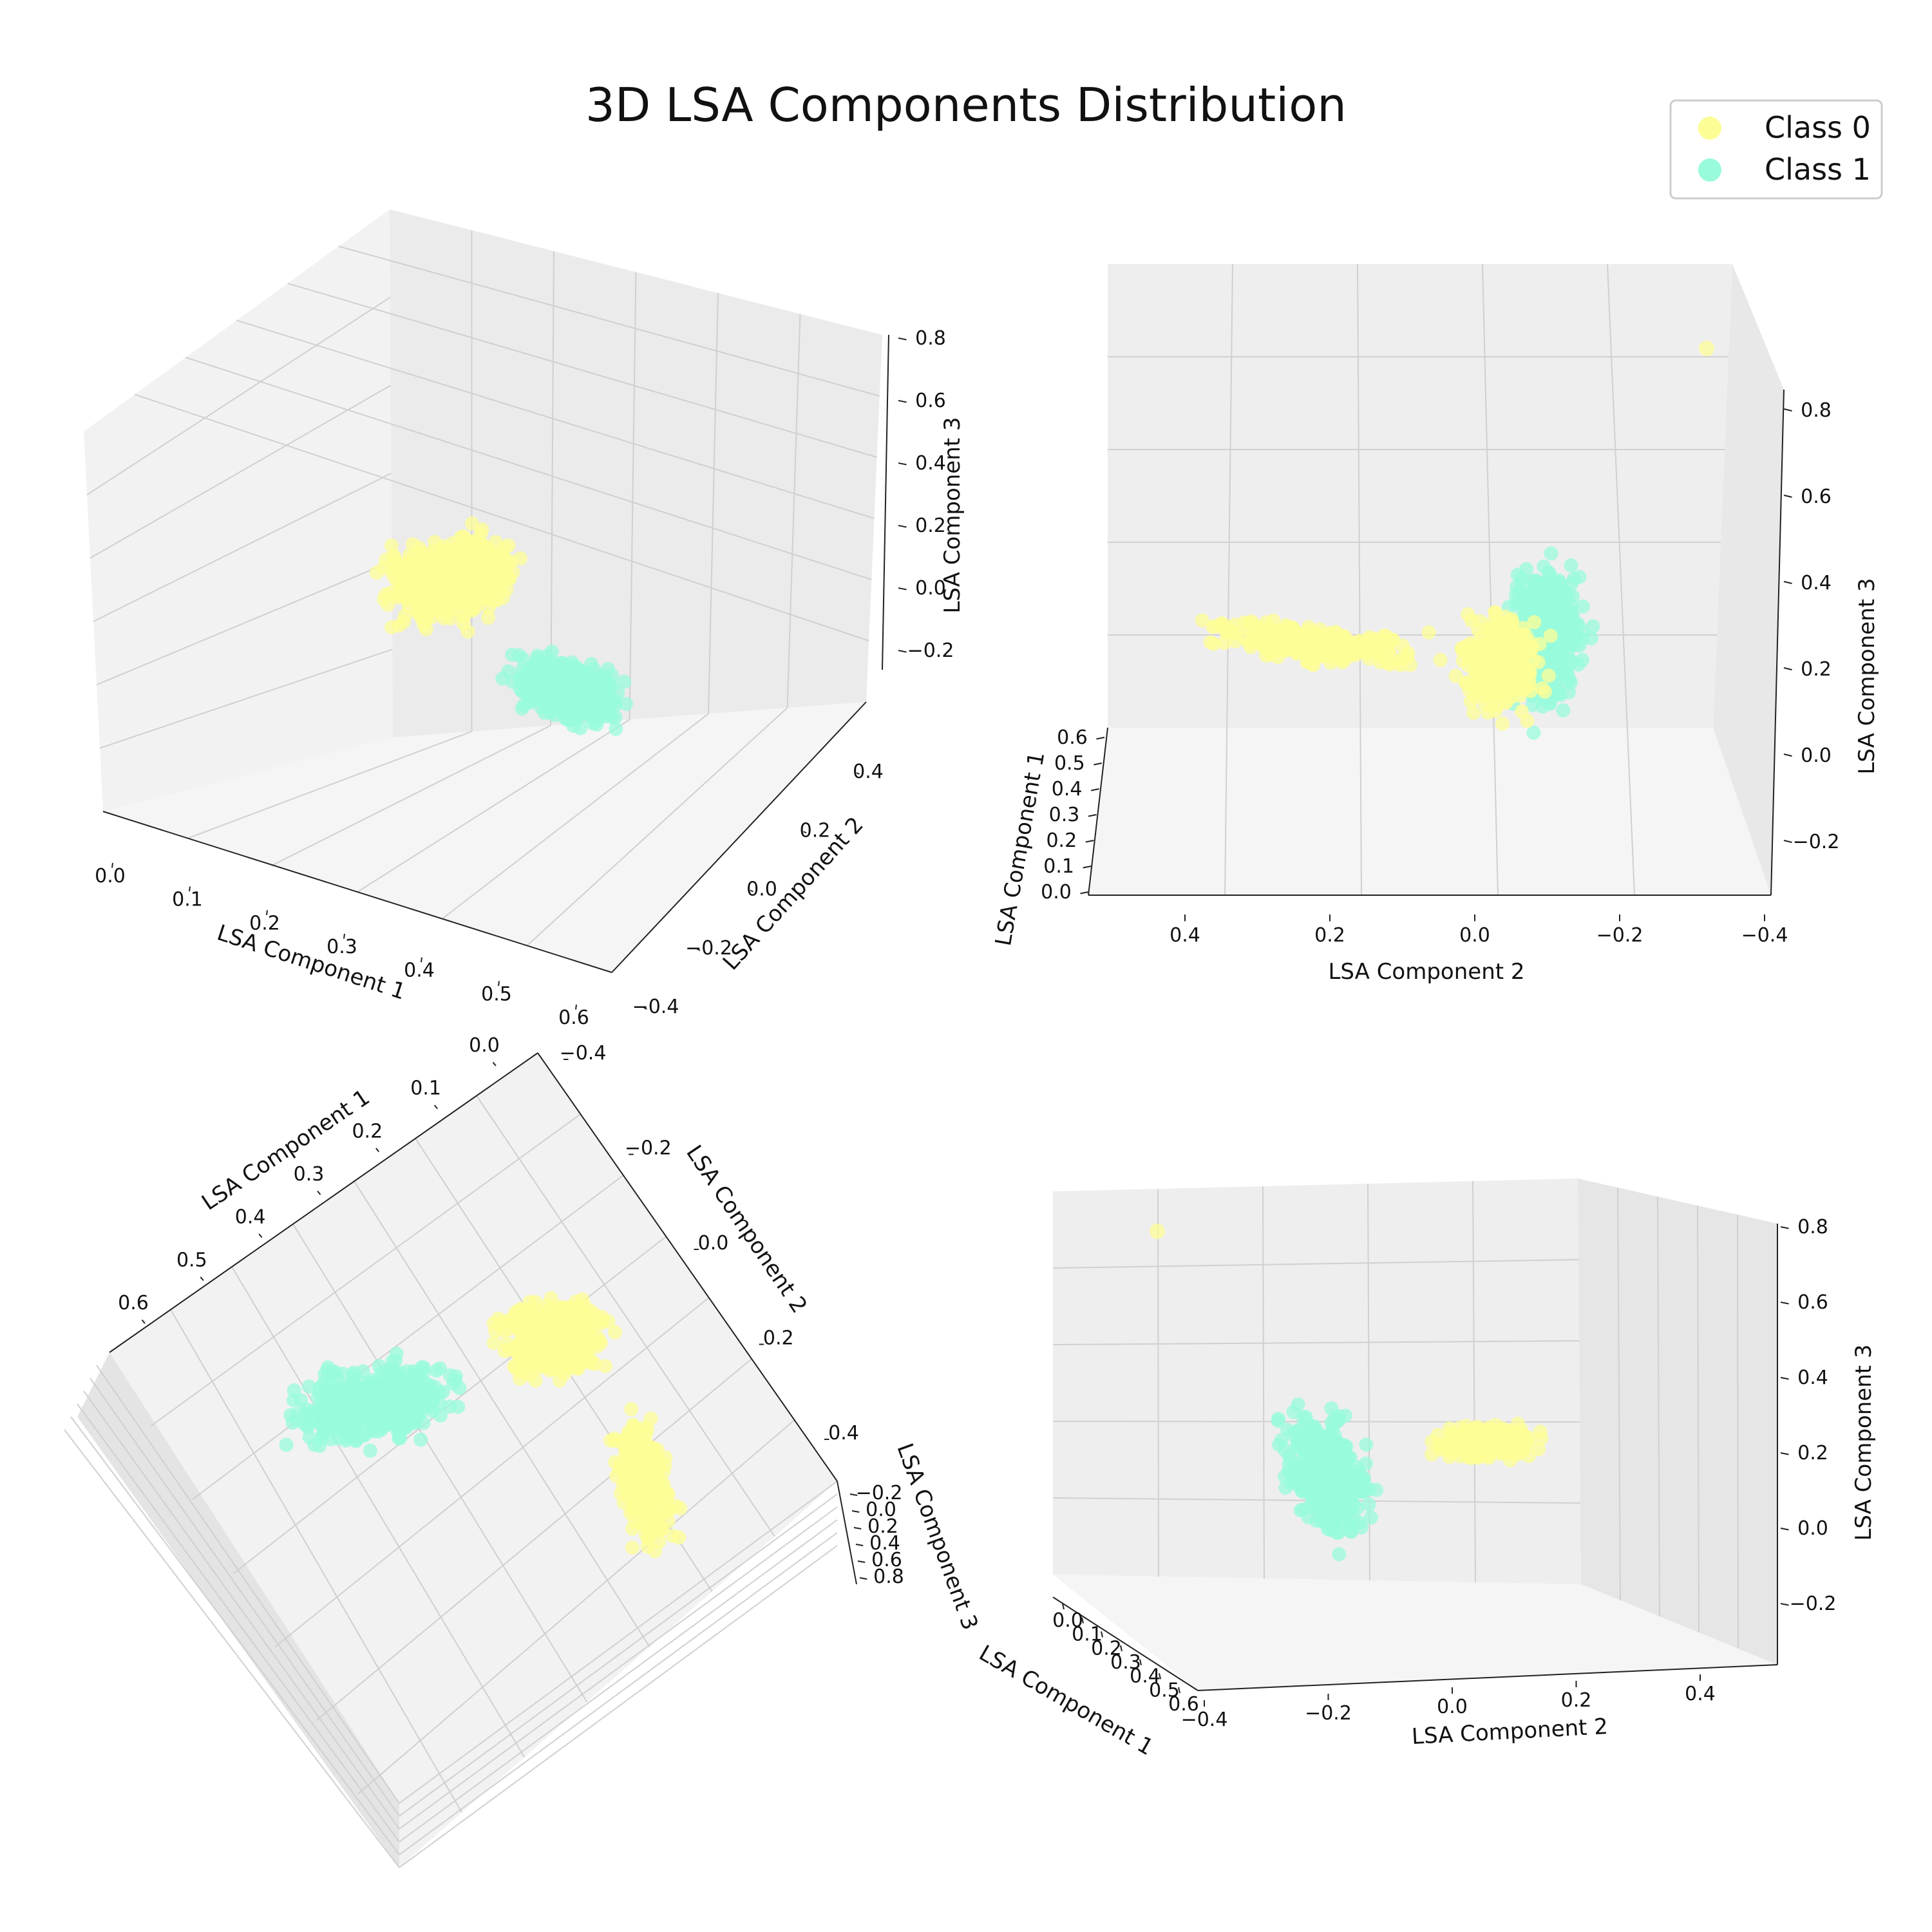 Image resolution: width=1932 pixels, height=1932 pixels. What do you see at coordinates (1818, 169) in the screenshot?
I see `legend-label-class-1: Class 1` at bounding box center [1818, 169].